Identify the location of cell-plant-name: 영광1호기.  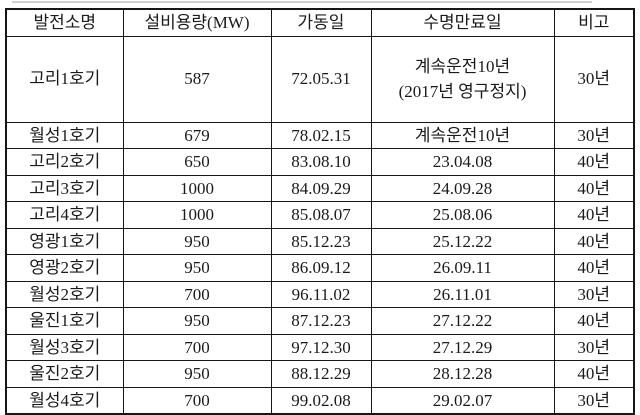
(64, 241).